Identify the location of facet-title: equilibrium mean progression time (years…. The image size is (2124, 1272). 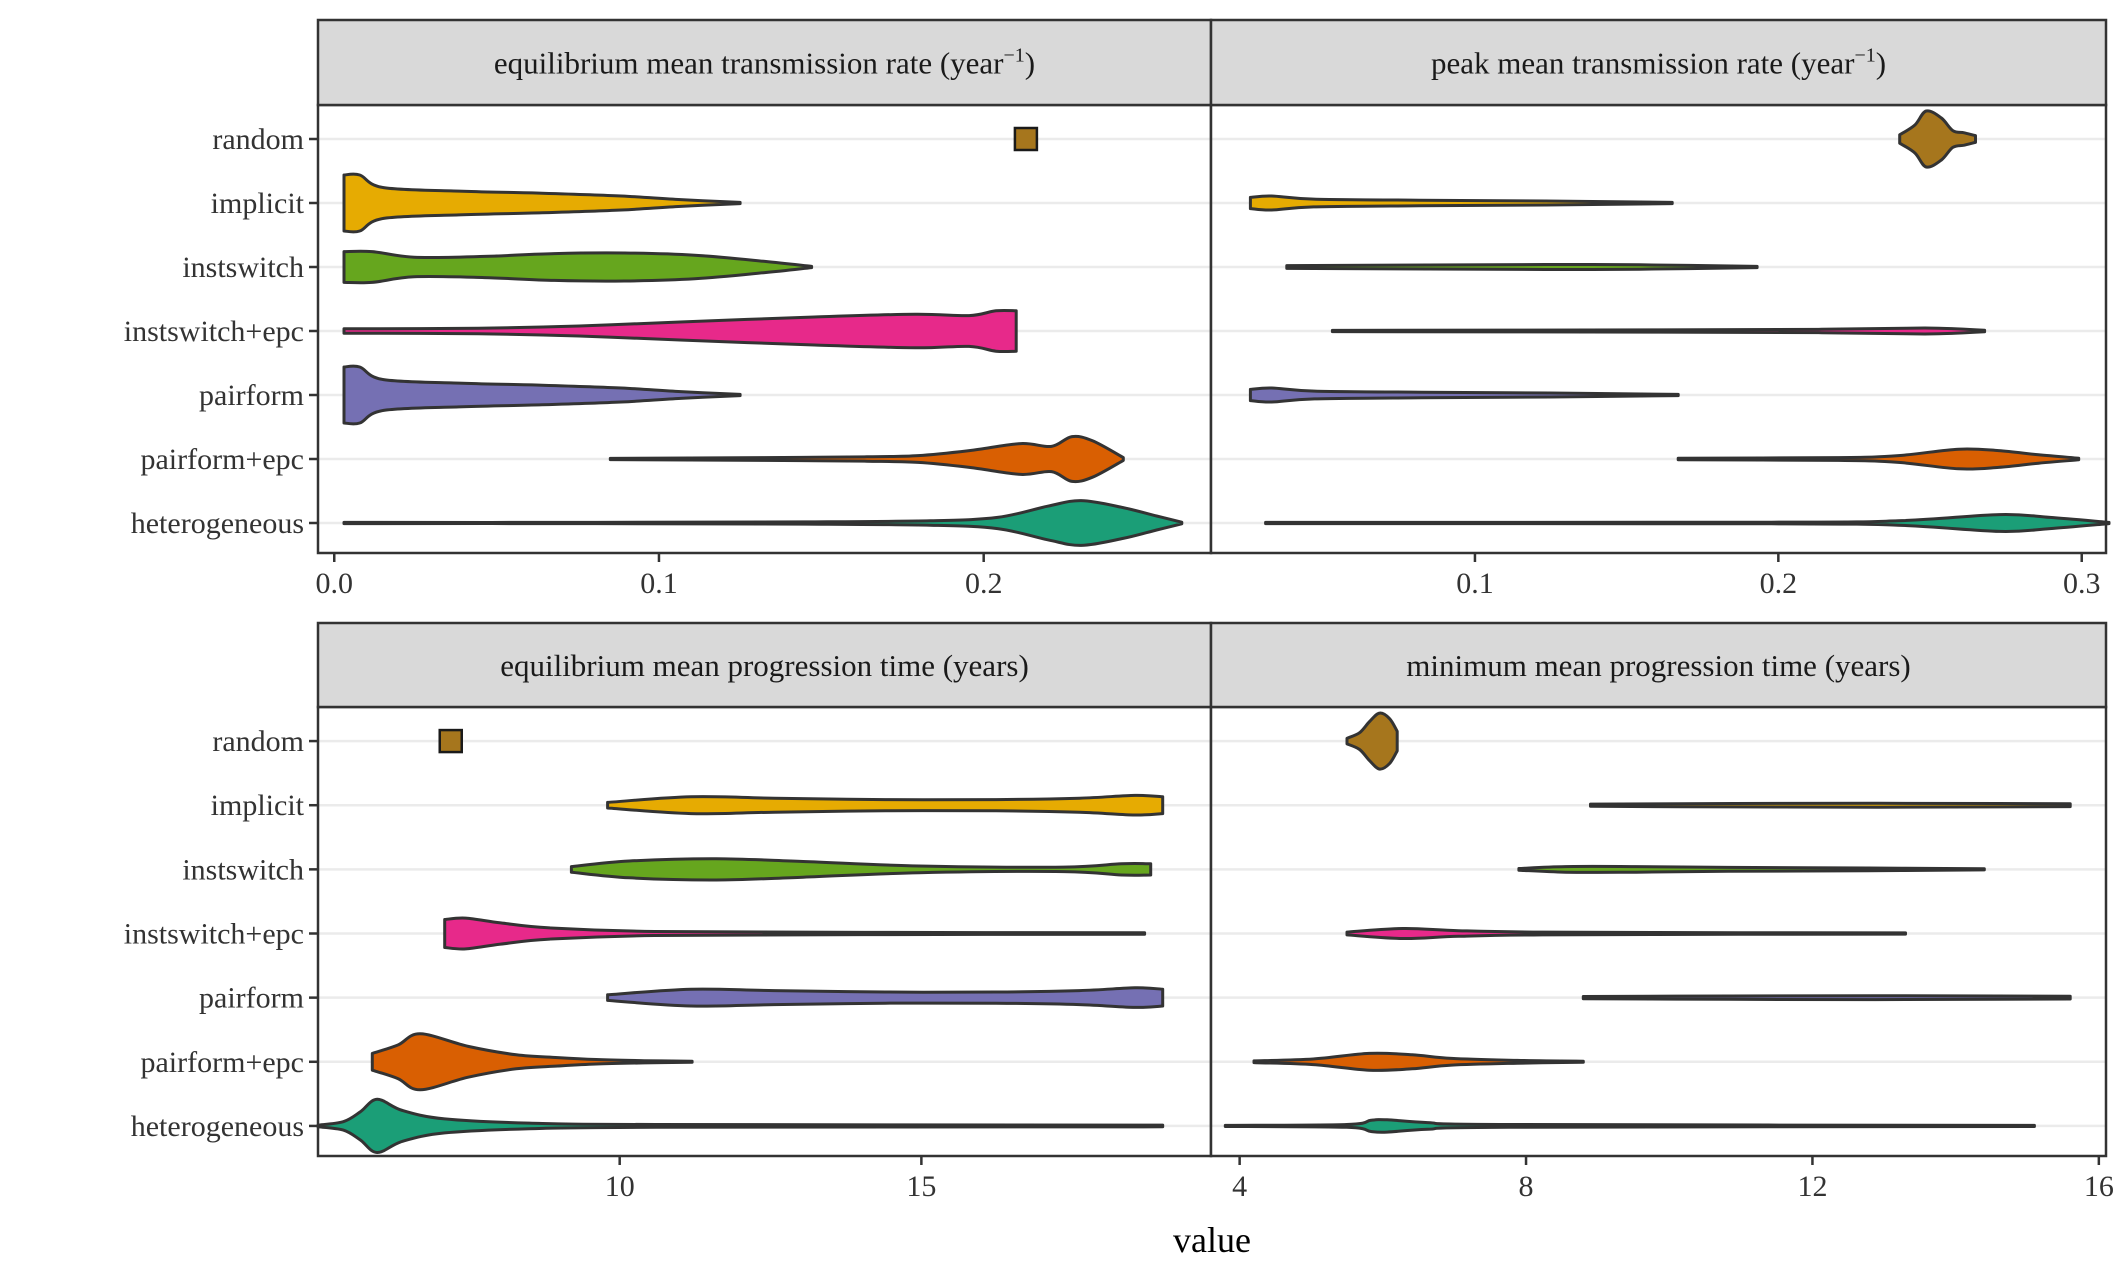
(764, 665).